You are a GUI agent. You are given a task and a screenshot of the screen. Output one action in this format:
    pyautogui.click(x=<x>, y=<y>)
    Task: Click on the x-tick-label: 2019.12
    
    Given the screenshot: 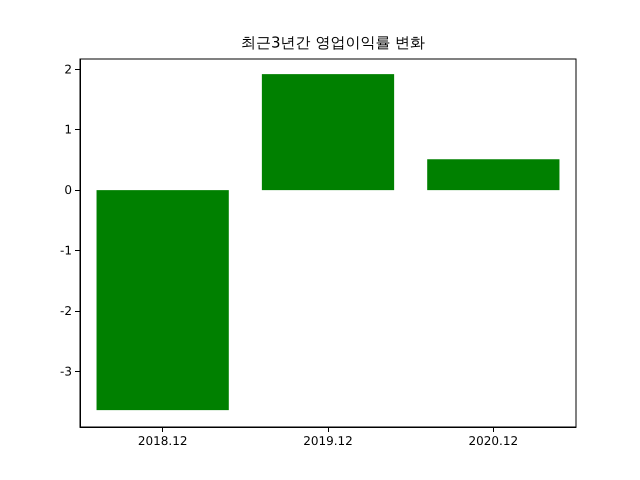 What is the action you would take?
    pyautogui.click(x=328, y=441)
    